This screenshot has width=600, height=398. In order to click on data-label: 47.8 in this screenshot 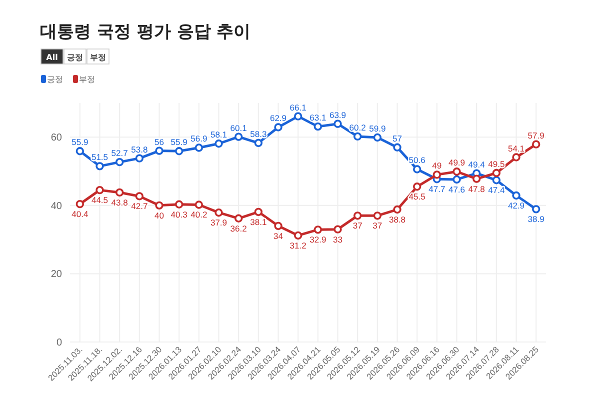, I will do `click(477, 189)`.